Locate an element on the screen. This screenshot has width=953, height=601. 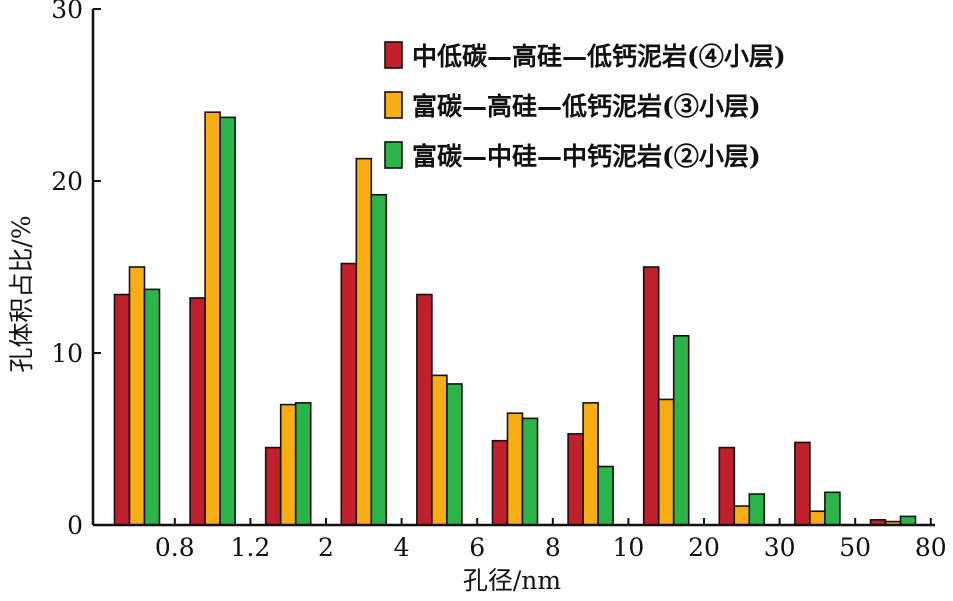
x-tick-label-2: 1.2 is located at coordinates (251, 547).